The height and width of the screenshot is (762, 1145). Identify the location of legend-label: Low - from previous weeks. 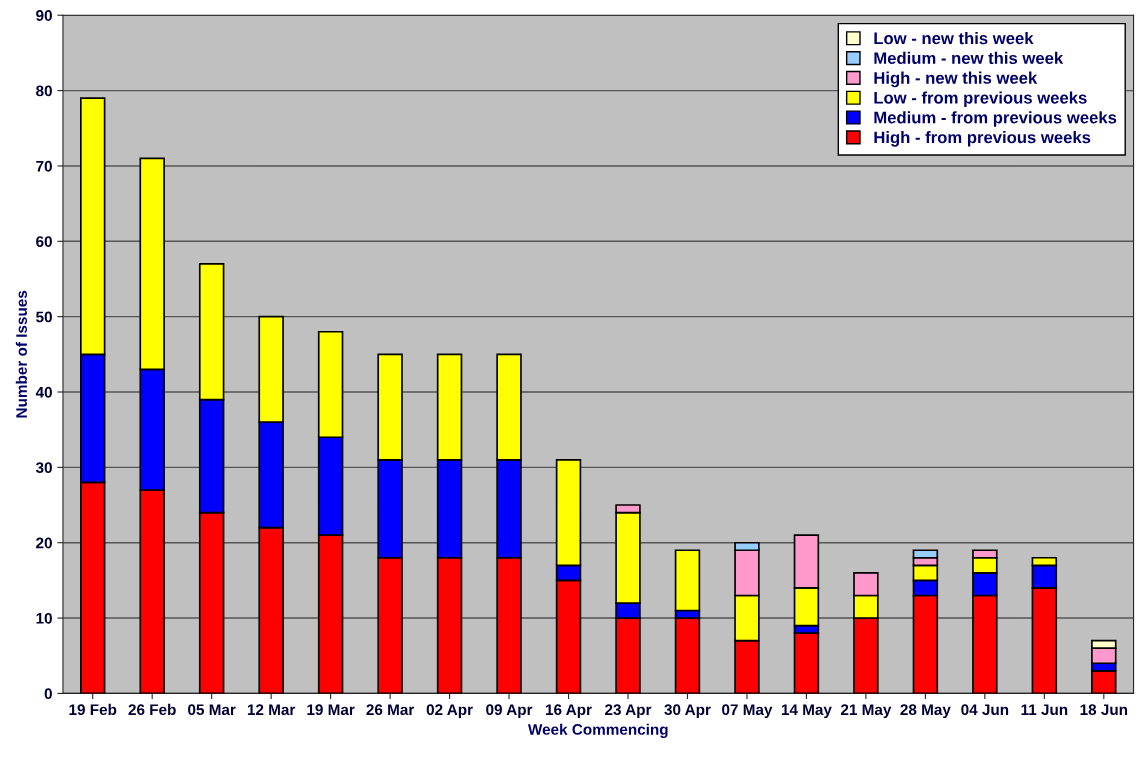
(980, 99).